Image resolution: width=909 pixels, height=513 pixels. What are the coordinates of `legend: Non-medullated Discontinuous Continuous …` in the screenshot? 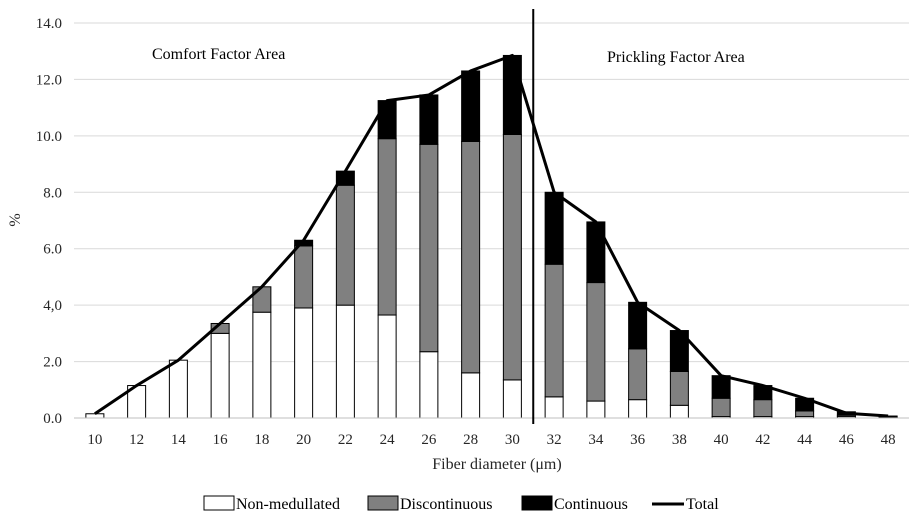 It's located at (461, 504).